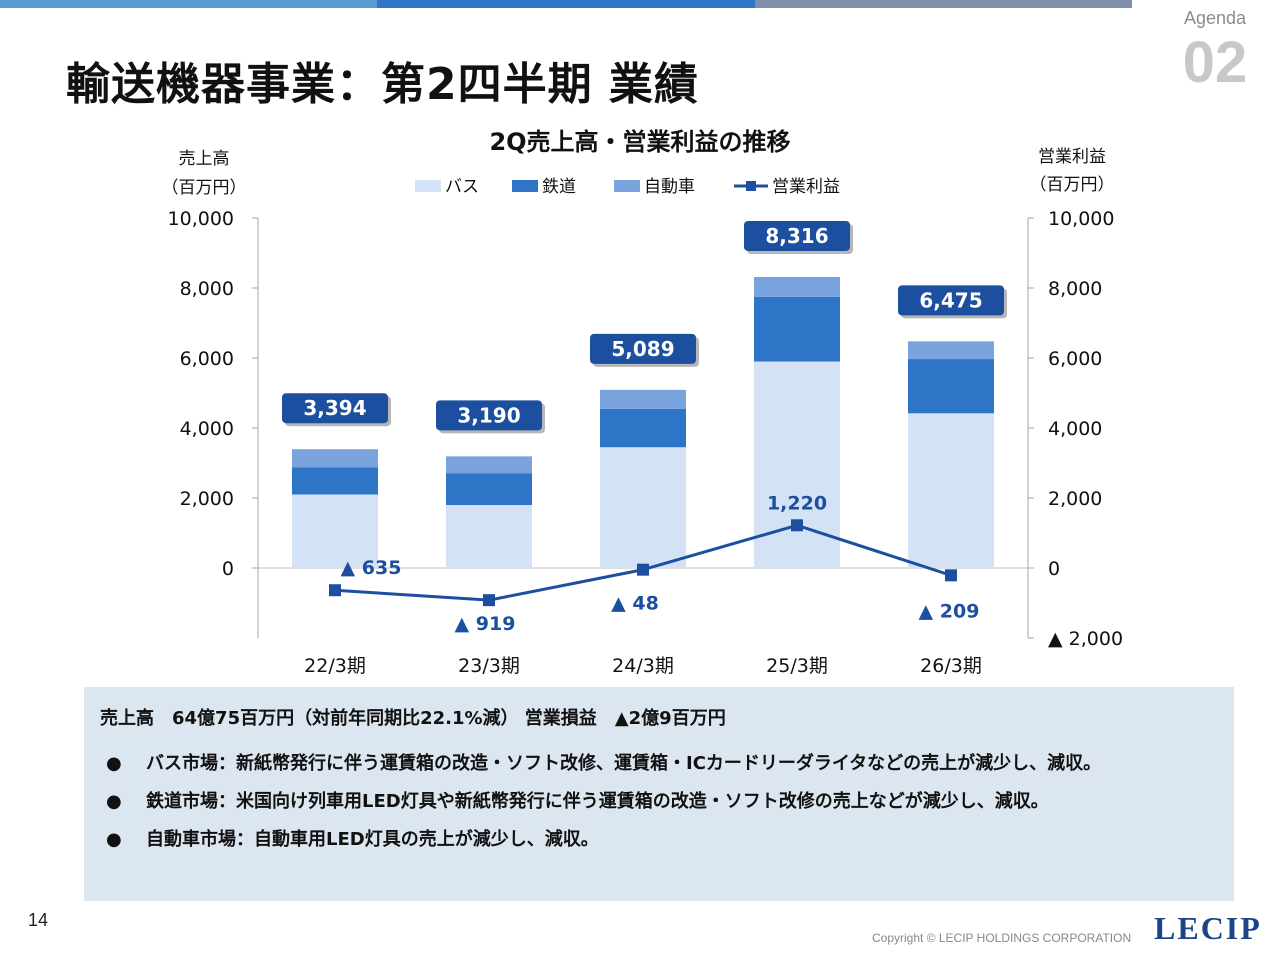 Image resolution: width=1280 pixels, height=960 pixels. I want to click on y-right-tick-label: 4,000, so click(1075, 429).